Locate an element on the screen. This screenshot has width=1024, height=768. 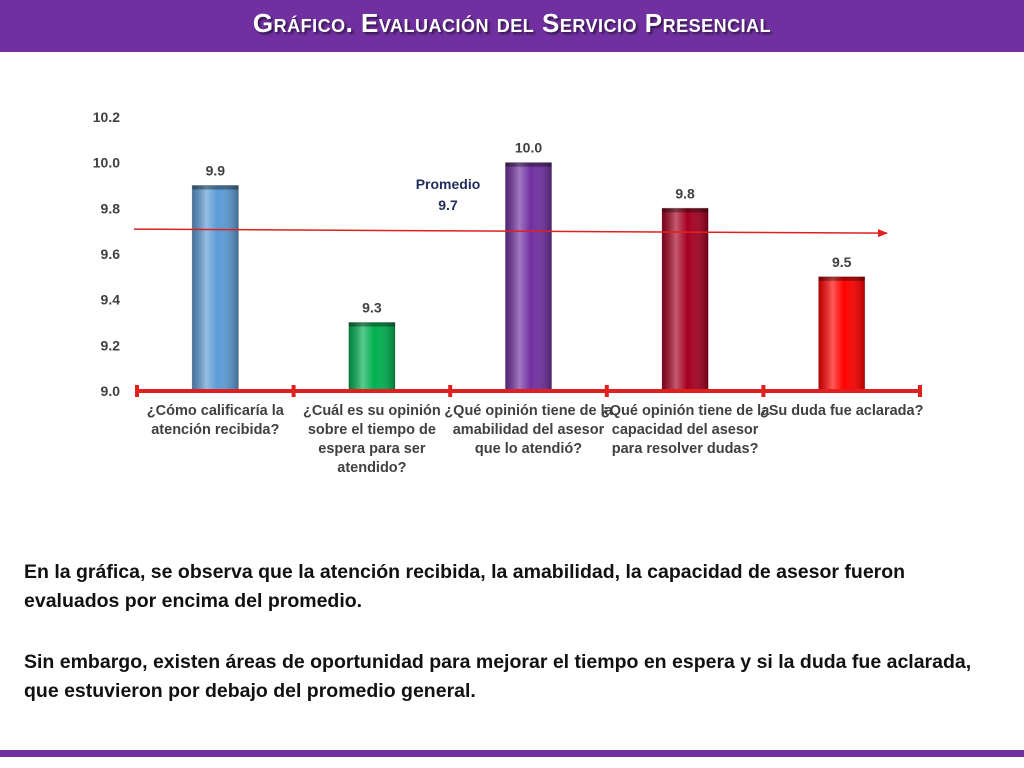
bar-value-label: 9.3 is located at coordinates (372, 308).